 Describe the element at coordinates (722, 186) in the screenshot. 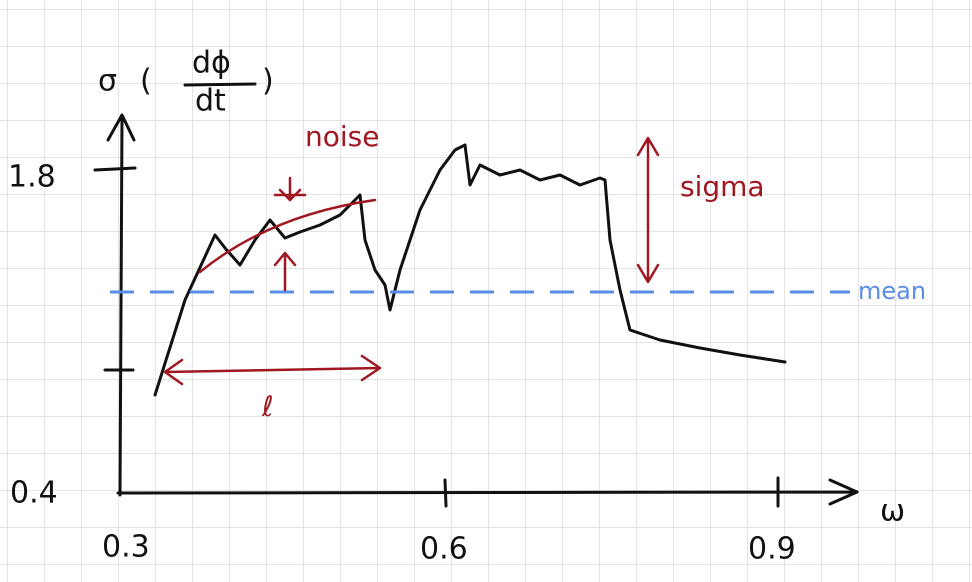

I see `sigma-label: sigma` at that location.